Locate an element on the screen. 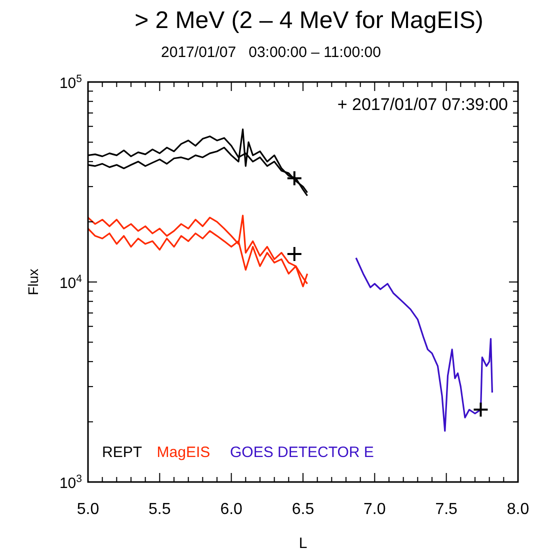 This screenshot has width=533, height=556. chart-title: > 2 MeV (2 – 4 MeV for MagEIS) is located at coordinates (309, 20).